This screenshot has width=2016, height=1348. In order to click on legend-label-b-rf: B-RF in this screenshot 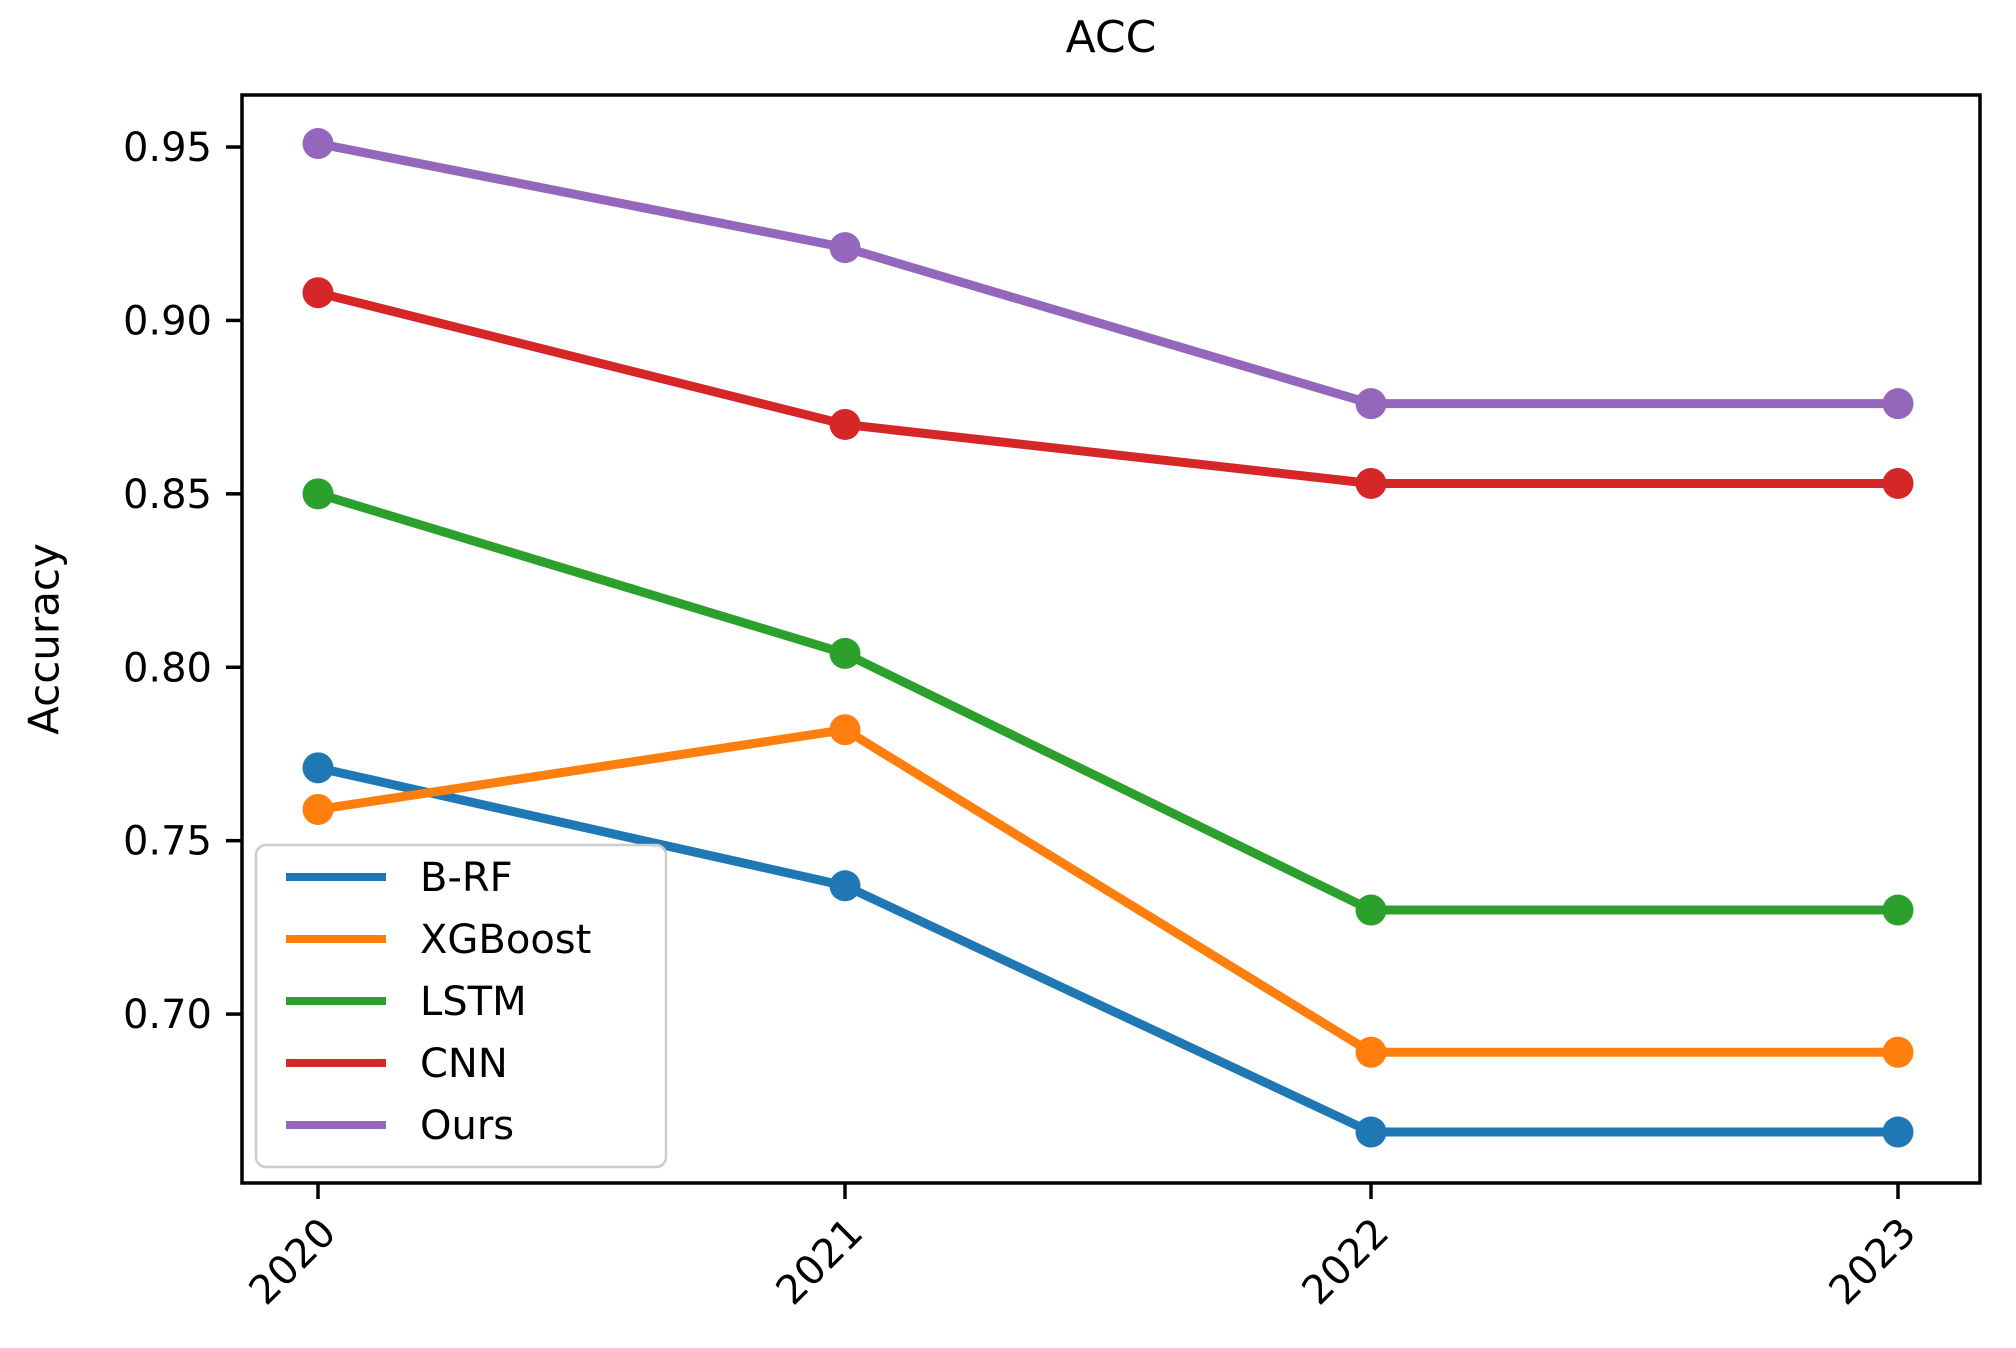, I will do `click(466, 878)`.